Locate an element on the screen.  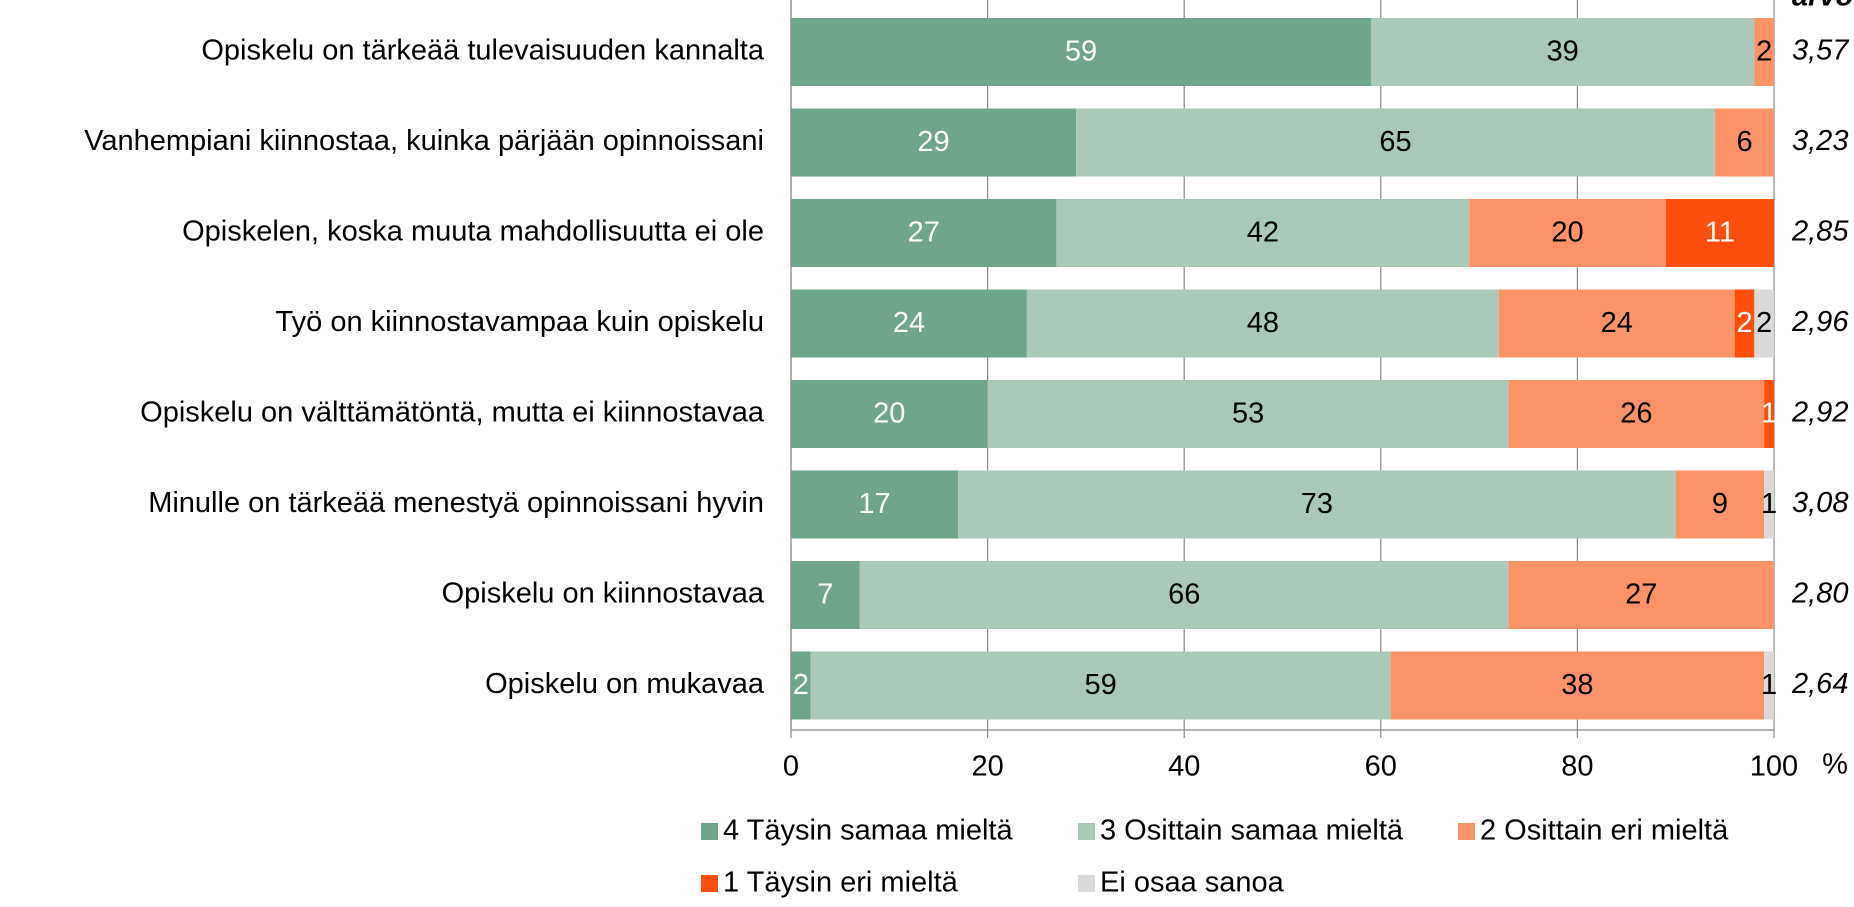
data-label: 38 is located at coordinates (1577, 685).